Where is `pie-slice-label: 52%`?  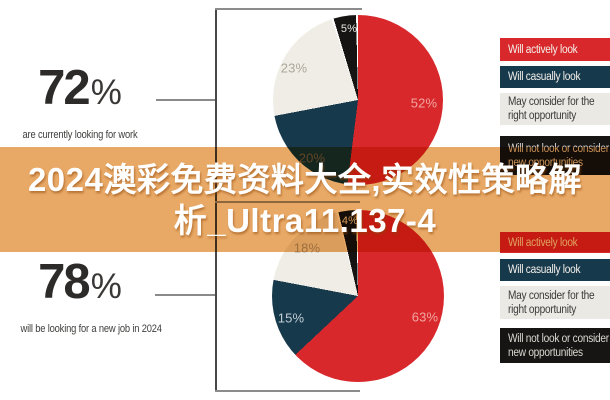 pie-slice-label: 52% is located at coordinates (424, 103).